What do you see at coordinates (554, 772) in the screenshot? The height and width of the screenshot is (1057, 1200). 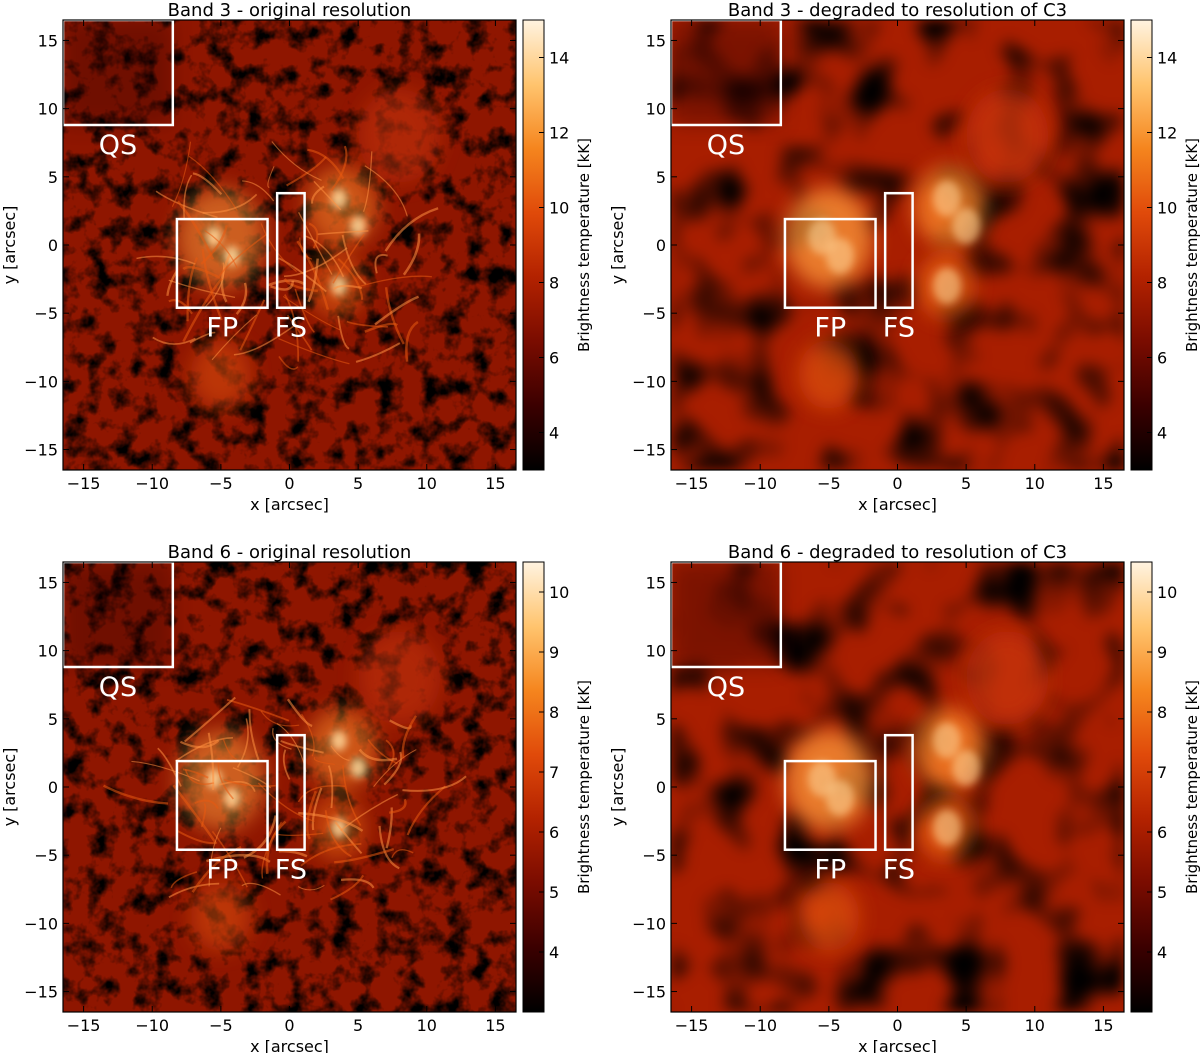 I see `colorbar-tick-label: 7` at bounding box center [554, 772].